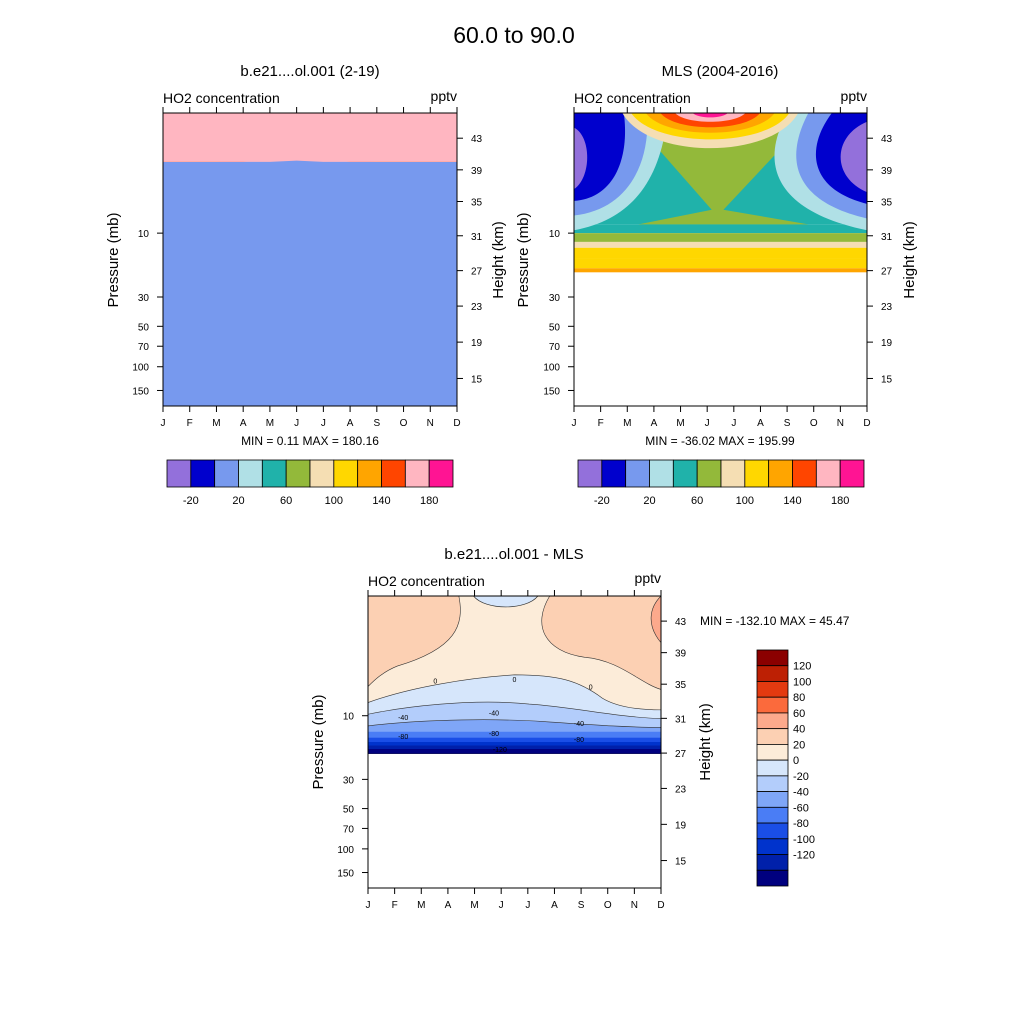 Image resolution: width=1024 pixels, height=1029 pixels. Describe the element at coordinates (477, 307) in the screenshot. I see `y-tick-right-label: 23` at that location.